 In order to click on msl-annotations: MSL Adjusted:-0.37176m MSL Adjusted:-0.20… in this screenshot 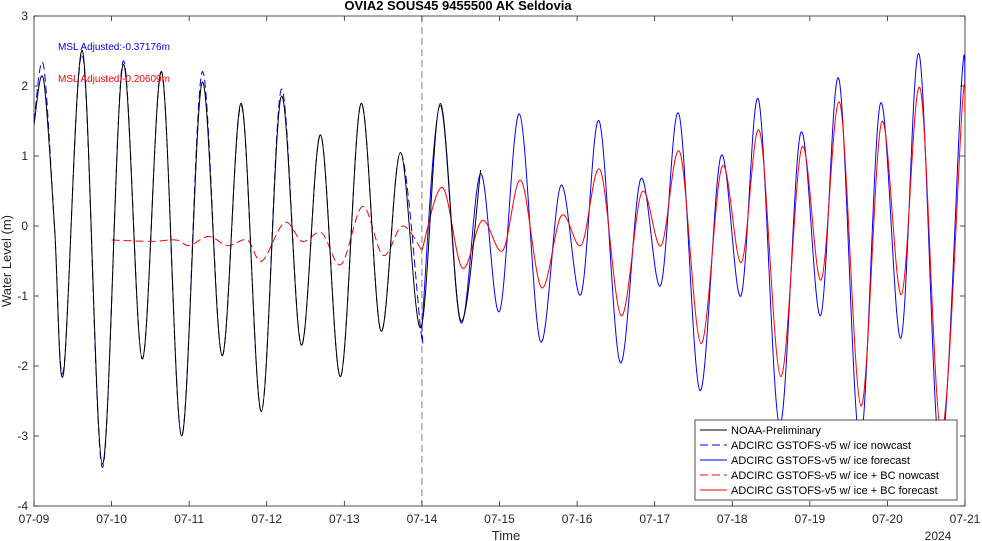, I will do `click(114, 63)`.